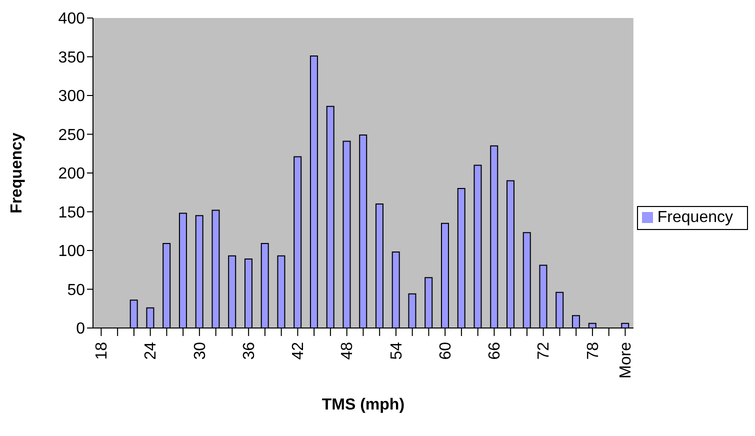 This screenshot has width=755, height=436. What do you see at coordinates (347, 351) in the screenshot?
I see `x-tick-label: 48` at bounding box center [347, 351].